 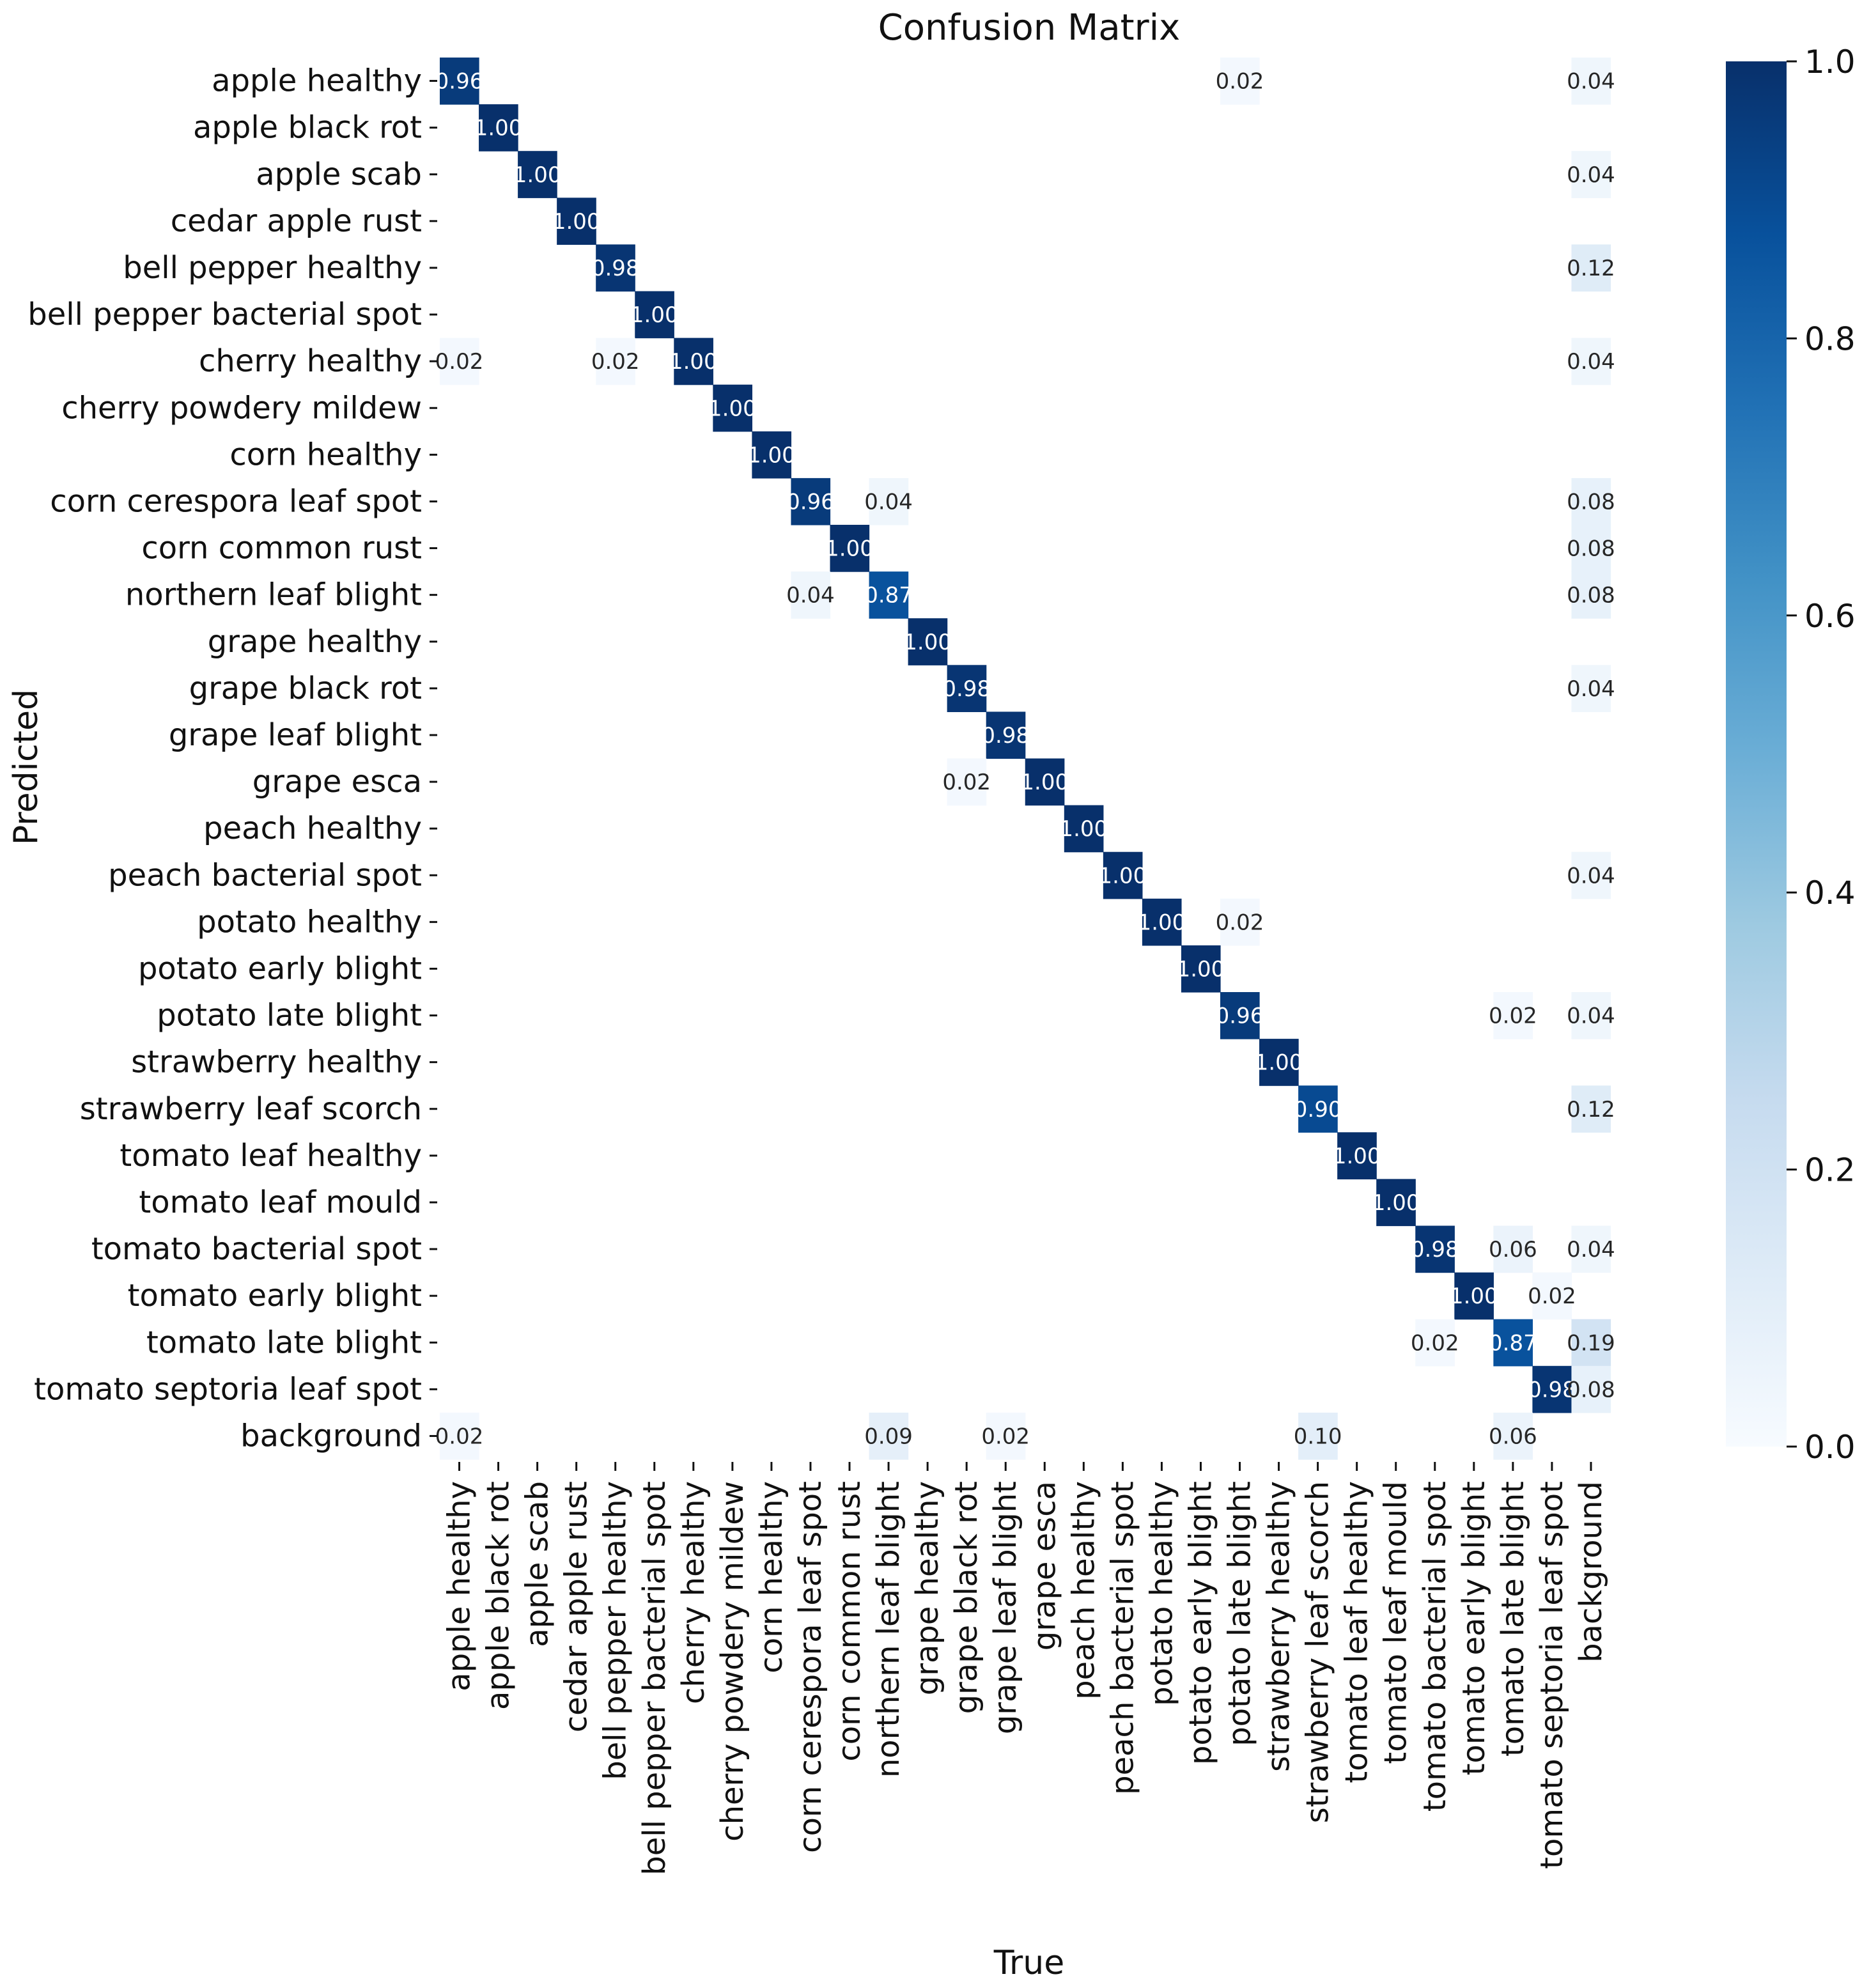 What do you see at coordinates (1830, 1447) in the screenshot?
I see `colorbar-tick-label: 0.0` at bounding box center [1830, 1447].